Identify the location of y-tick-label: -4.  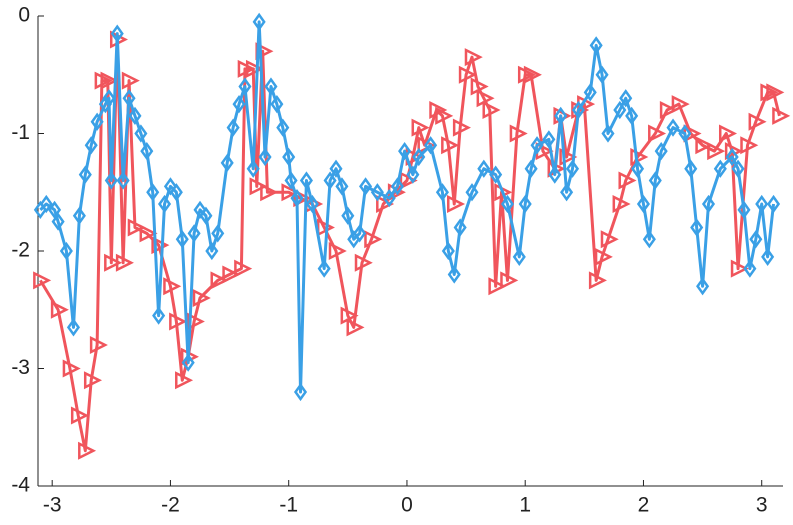
(20, 485).